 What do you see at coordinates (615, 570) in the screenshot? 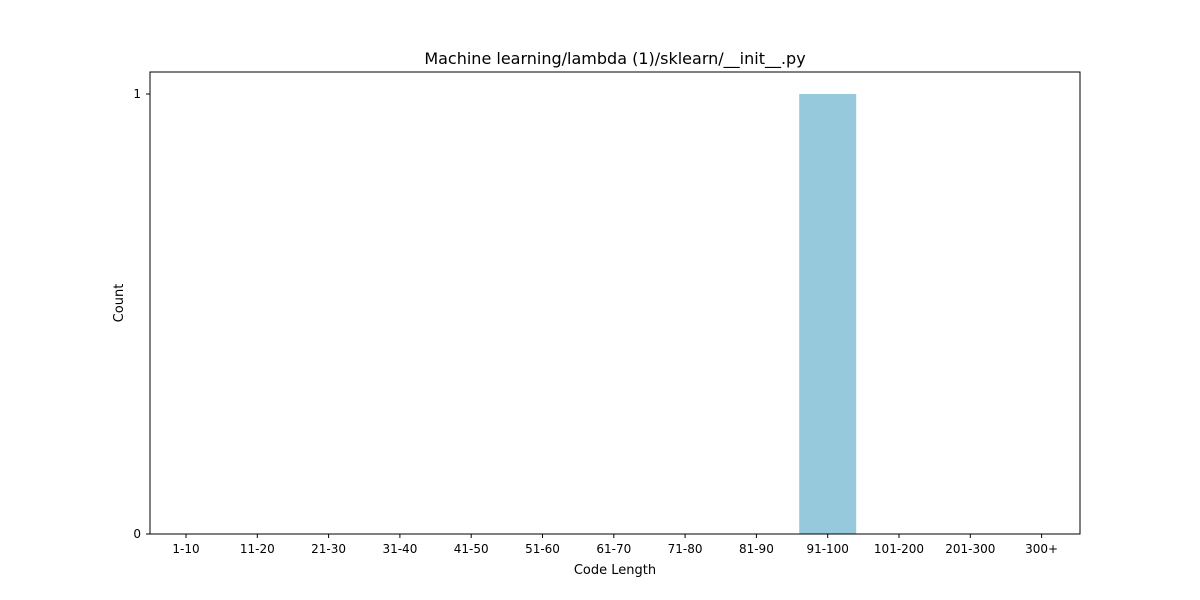
I see `x-axis-label: Code Length` at bounding box center [615, 570].